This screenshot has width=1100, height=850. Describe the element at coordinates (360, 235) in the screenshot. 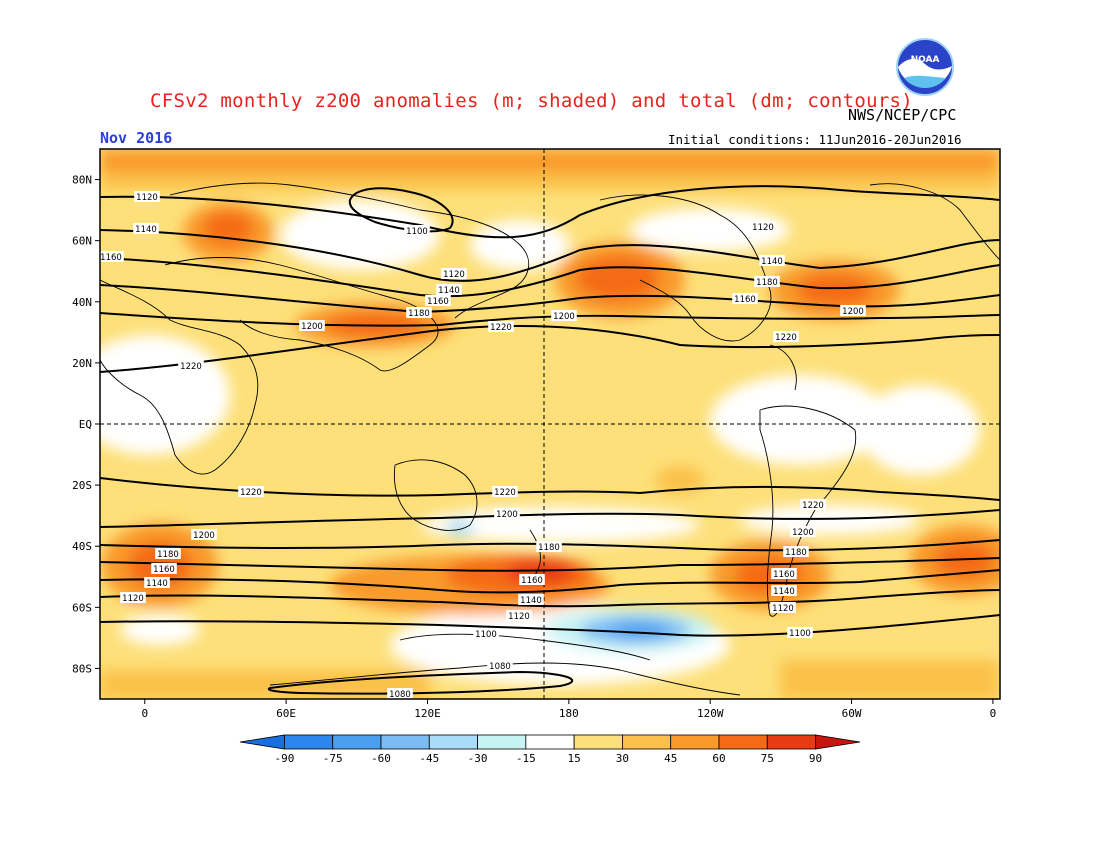

I see `shade-white-asia` at that location.